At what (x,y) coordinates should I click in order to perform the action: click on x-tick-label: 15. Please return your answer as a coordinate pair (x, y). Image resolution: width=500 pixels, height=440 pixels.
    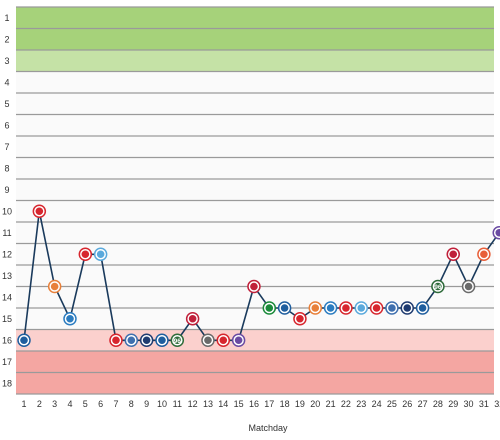
    Looking at the image, I should click on (239, 404).